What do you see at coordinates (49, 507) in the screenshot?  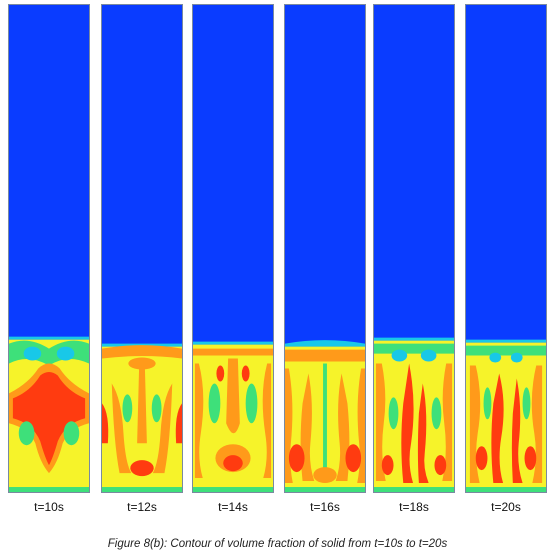 I see `panel-label: t=10s` at bounding box center [49, 507].